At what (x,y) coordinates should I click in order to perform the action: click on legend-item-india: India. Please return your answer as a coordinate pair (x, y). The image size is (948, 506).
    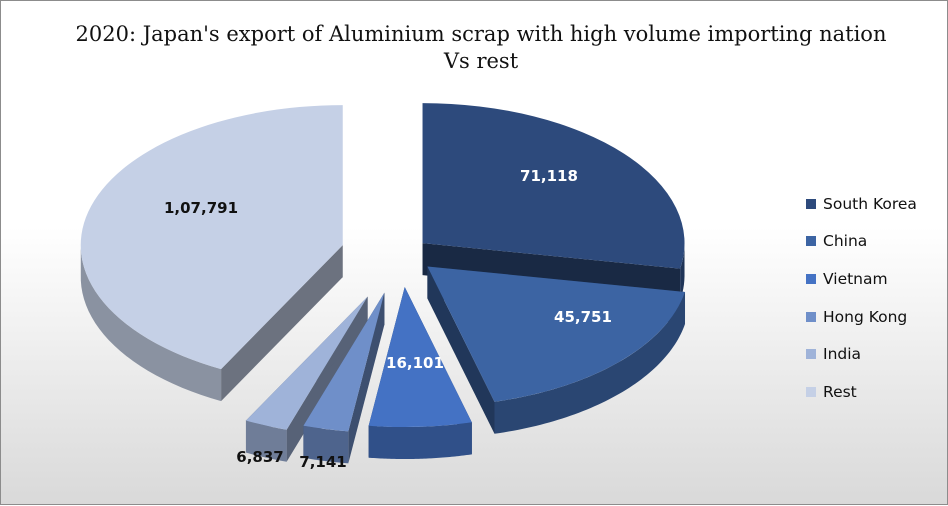
    Looking at the image, I should click on (861, 354).